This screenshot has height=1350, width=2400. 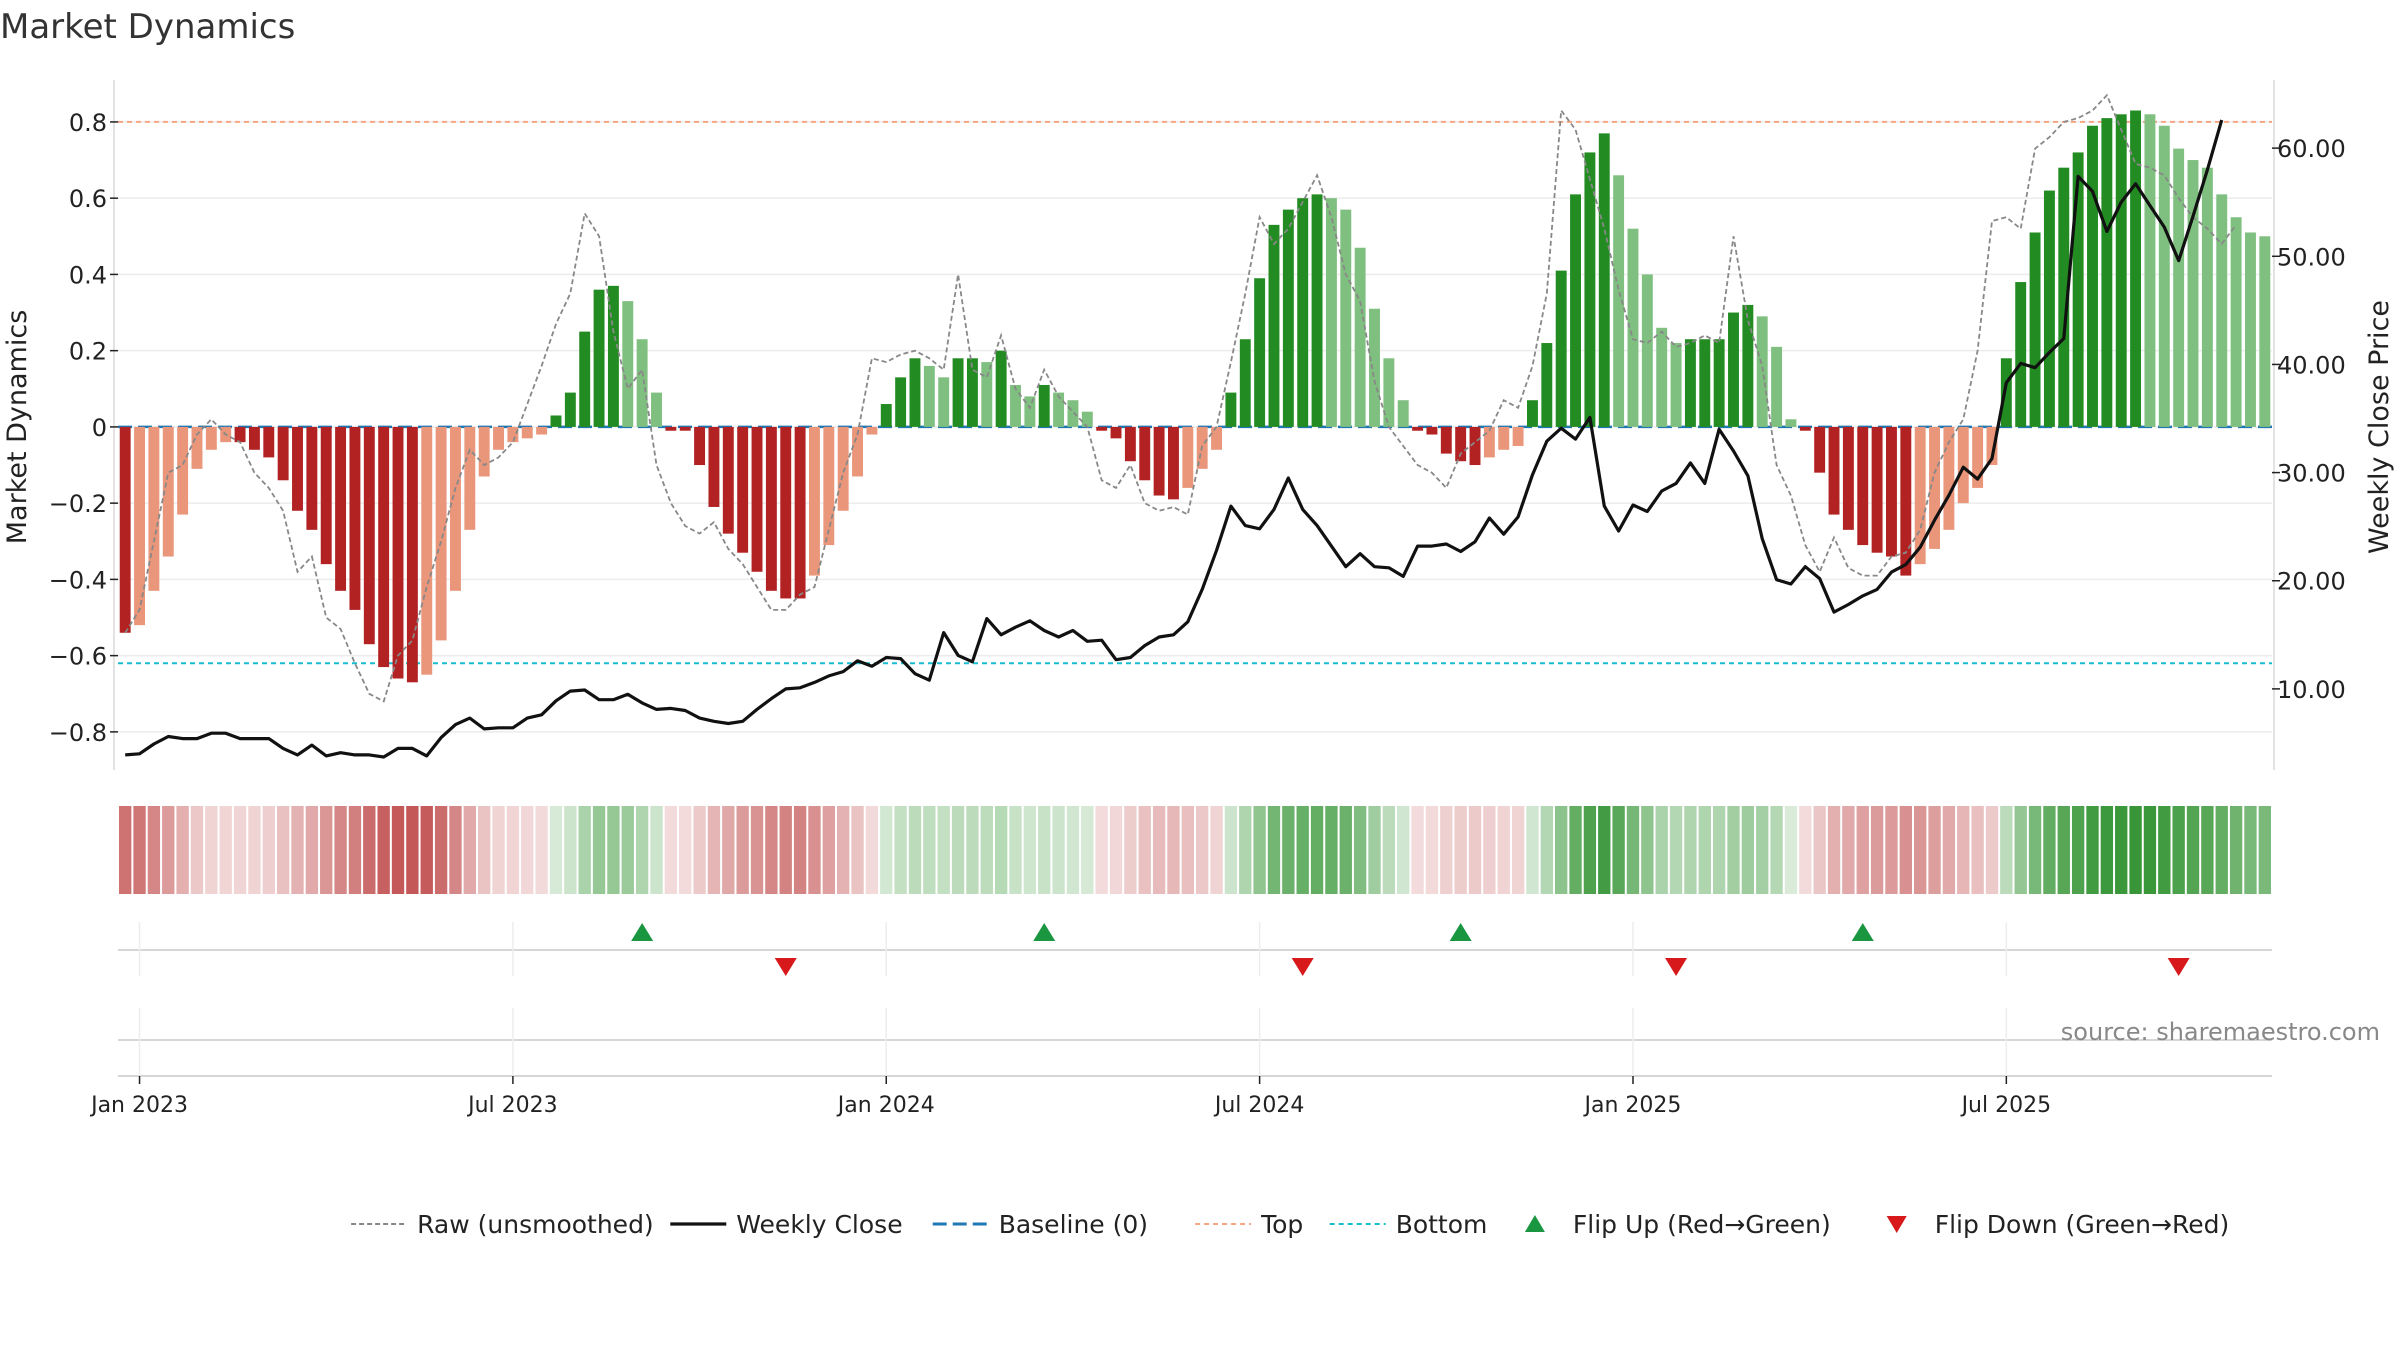 What do you see at coordinates (88, 123) in the screenshot?
I see `y-tick-label: 0.8` at bounding box center [88, 123].